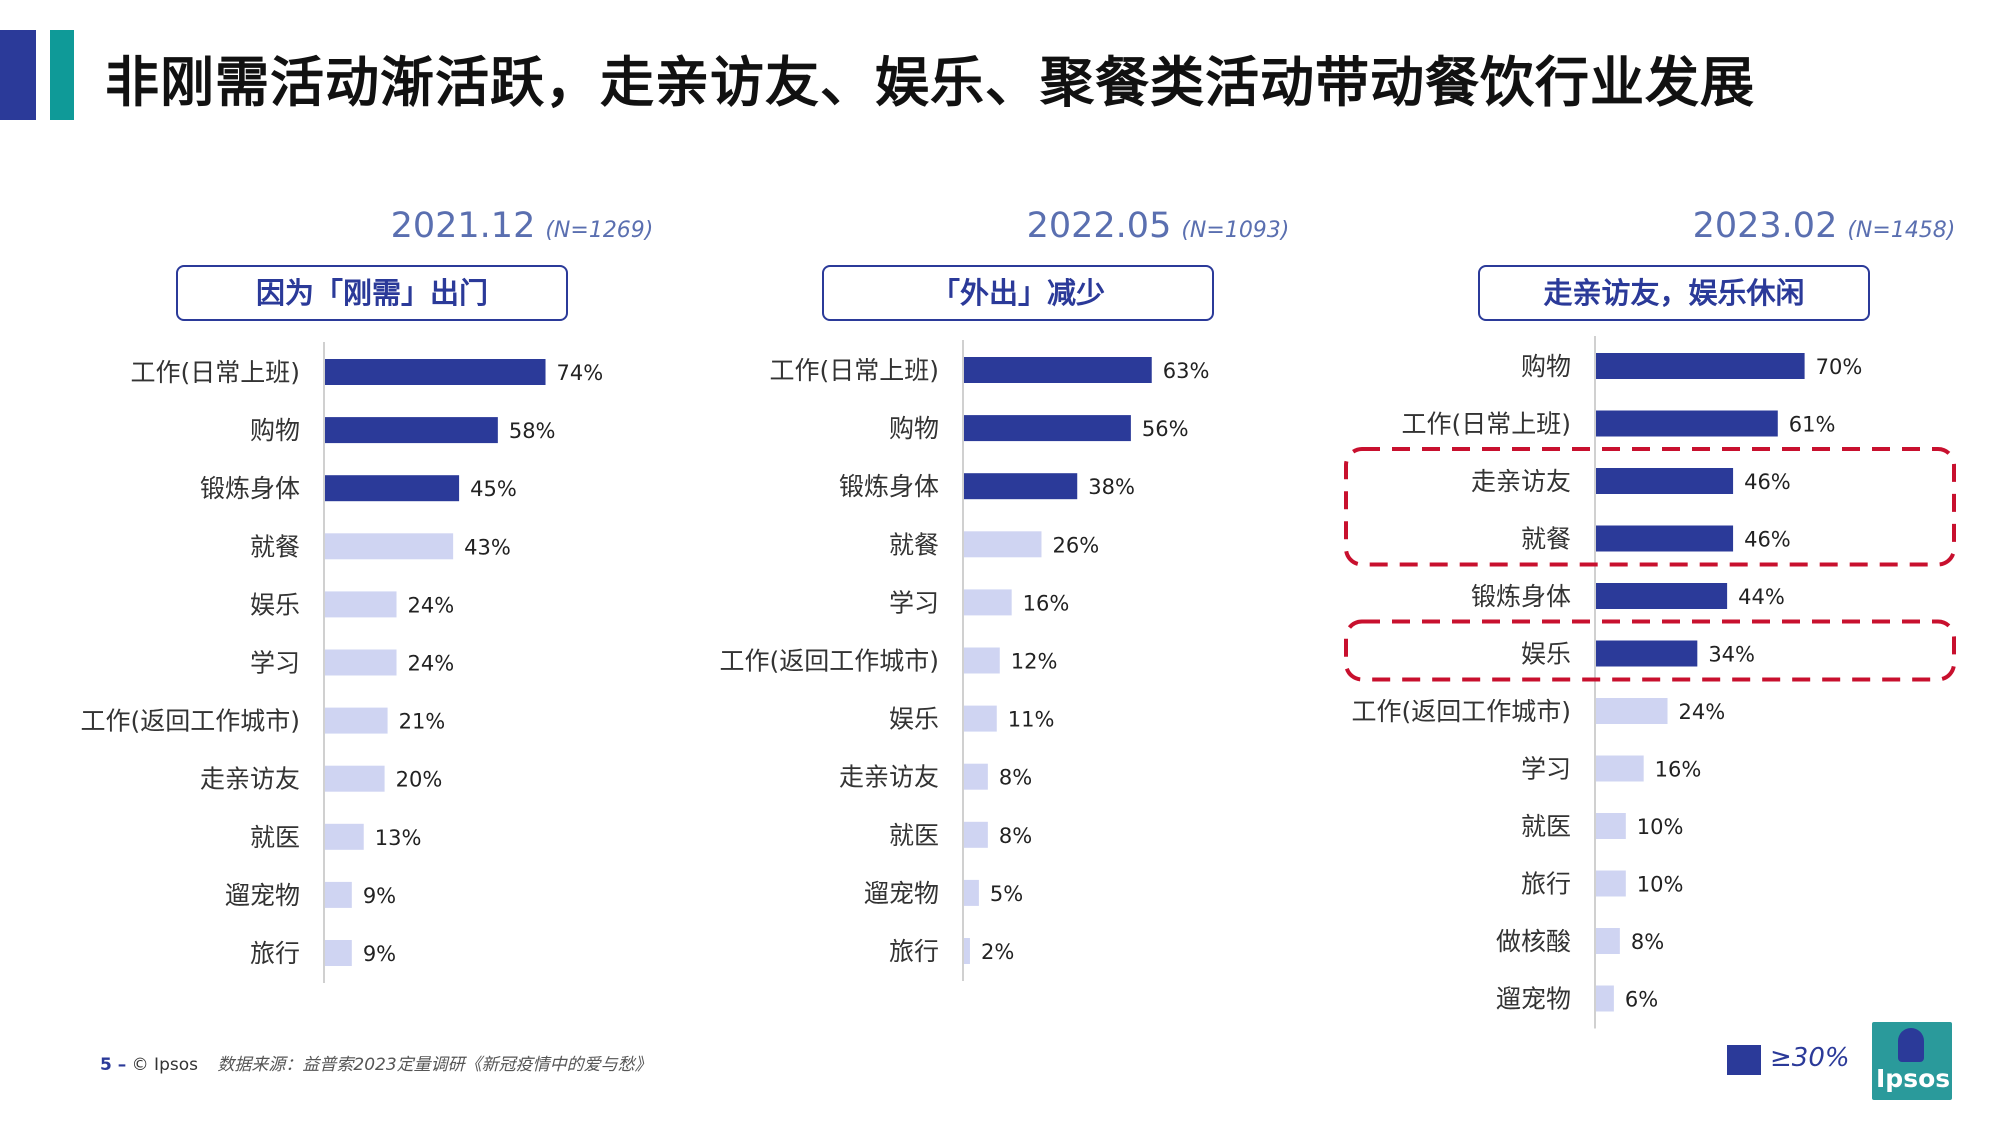 The image size is (2000, 1125). I want to click on panel-2-value-label: 63%, so click(1186, 371).